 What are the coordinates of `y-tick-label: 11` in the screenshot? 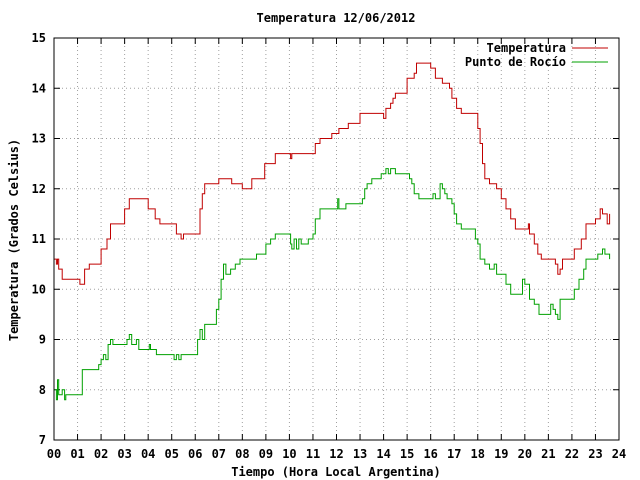 It's located at (39, 239).